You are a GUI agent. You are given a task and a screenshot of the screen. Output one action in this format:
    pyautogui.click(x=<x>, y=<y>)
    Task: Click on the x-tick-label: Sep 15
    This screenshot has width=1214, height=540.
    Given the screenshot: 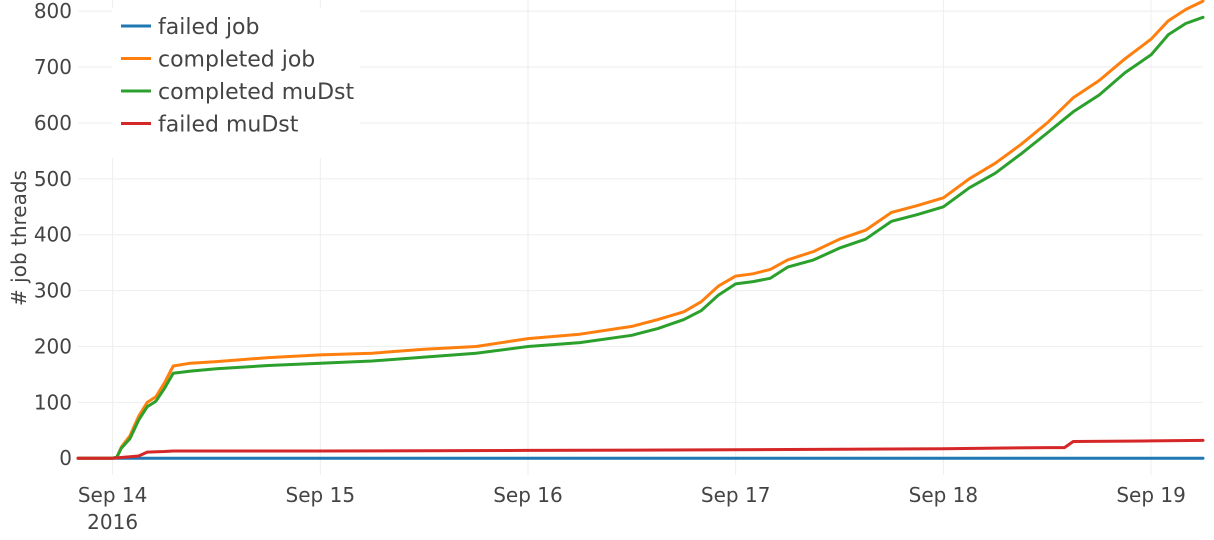 What is the action you would take?
    pyautogui.click(x=321, y=495)
    